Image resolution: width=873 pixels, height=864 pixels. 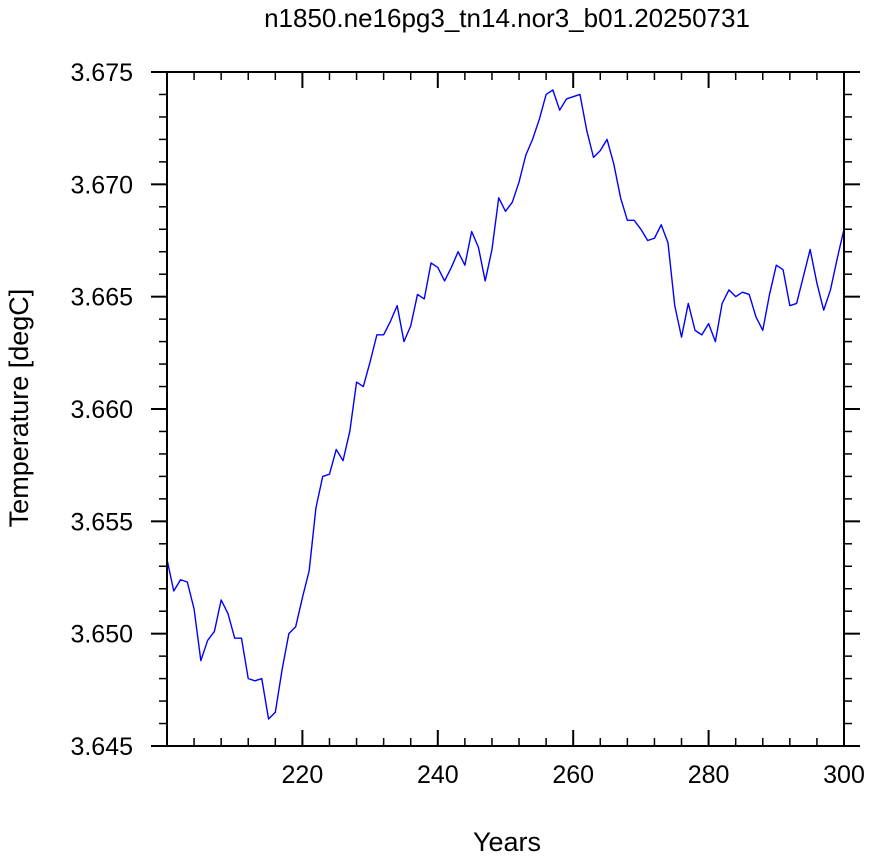 I want to click on x-tick-label: 260, so click(x=573, y=775).